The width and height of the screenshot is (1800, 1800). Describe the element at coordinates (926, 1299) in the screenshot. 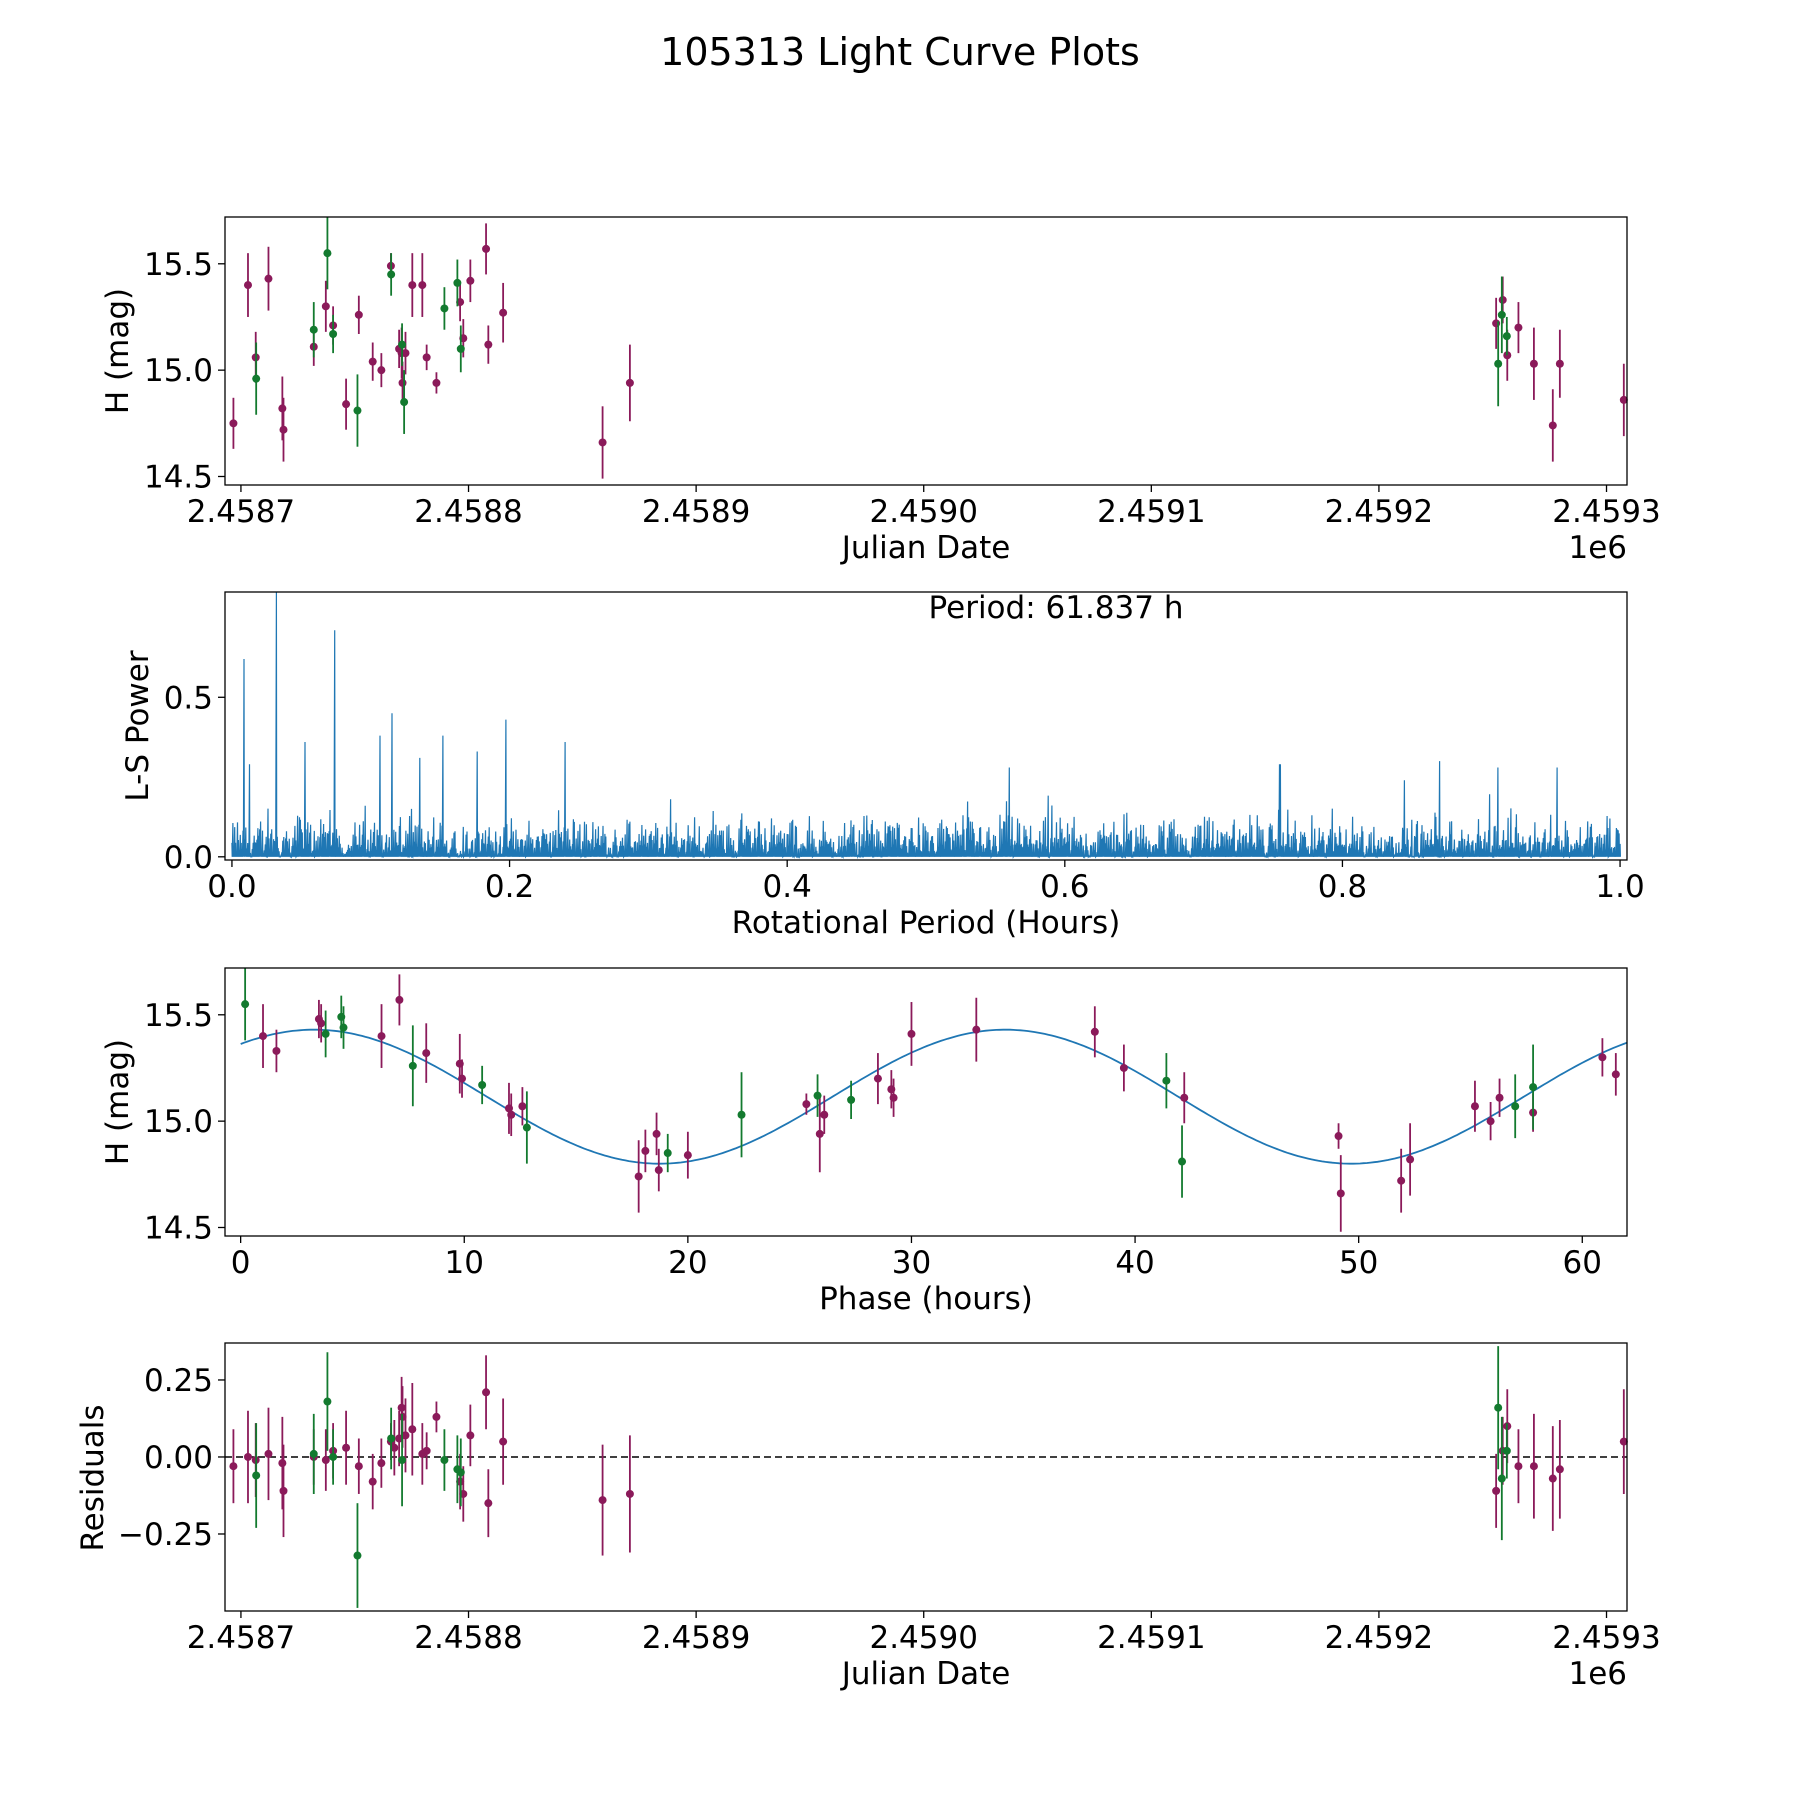

I see `phased-xlabel: Phase (hours)` at that location.